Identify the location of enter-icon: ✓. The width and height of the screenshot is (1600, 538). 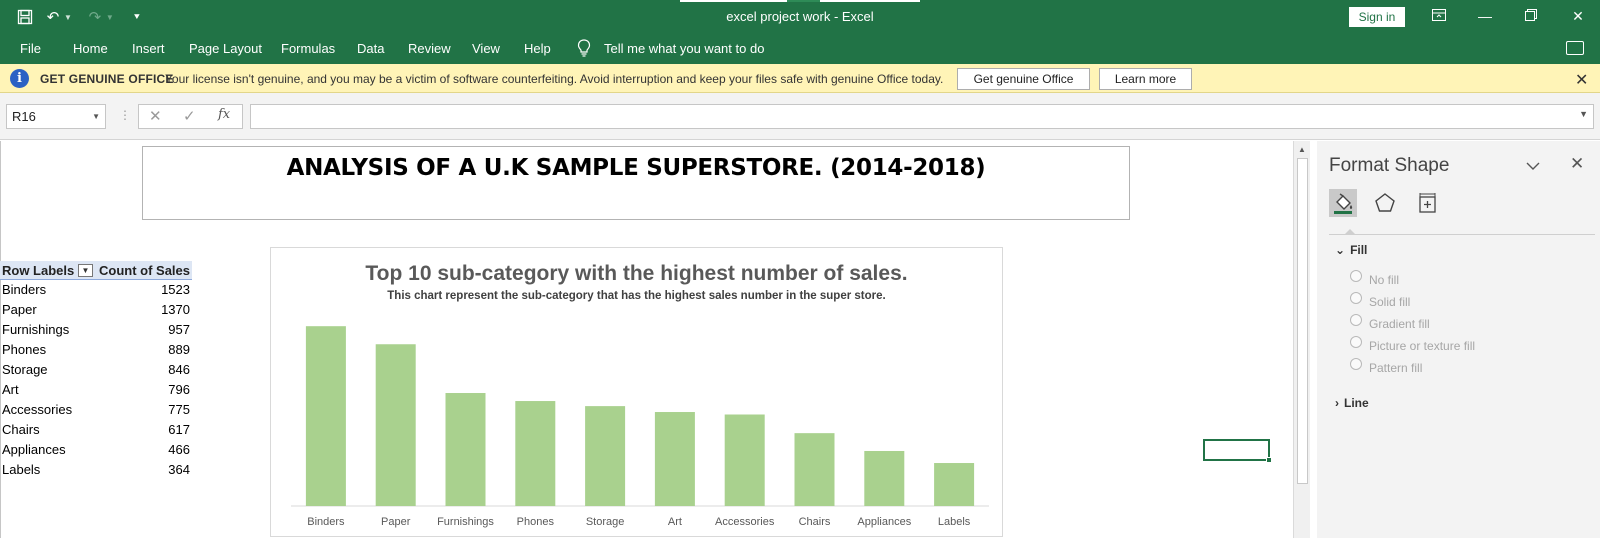
(189, 116).